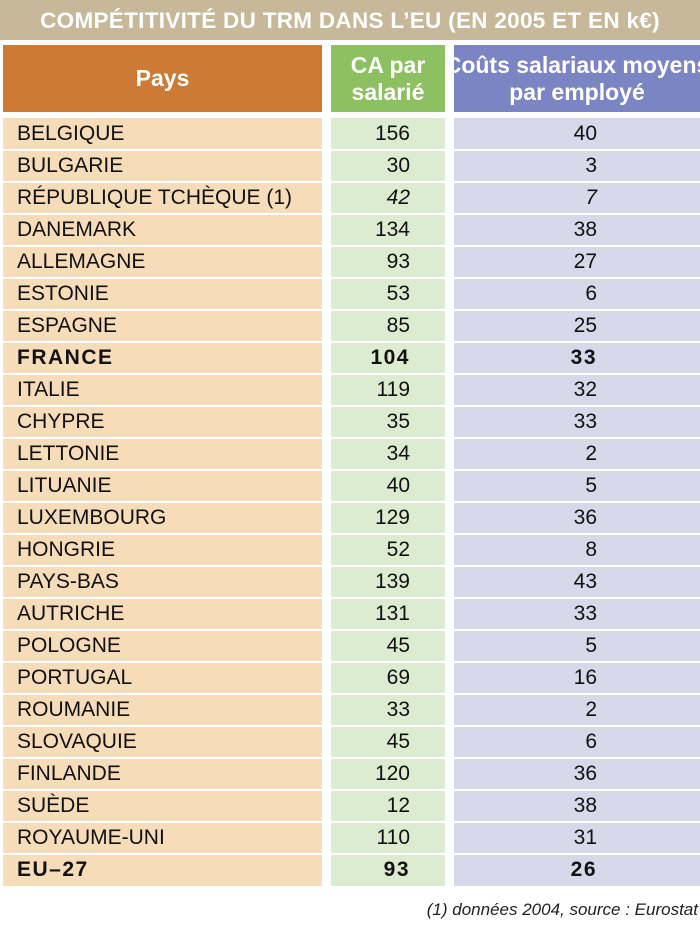  Describe the element at coordinates (398, 421) in the screenshot. I see `ca-value: 35` at that location.